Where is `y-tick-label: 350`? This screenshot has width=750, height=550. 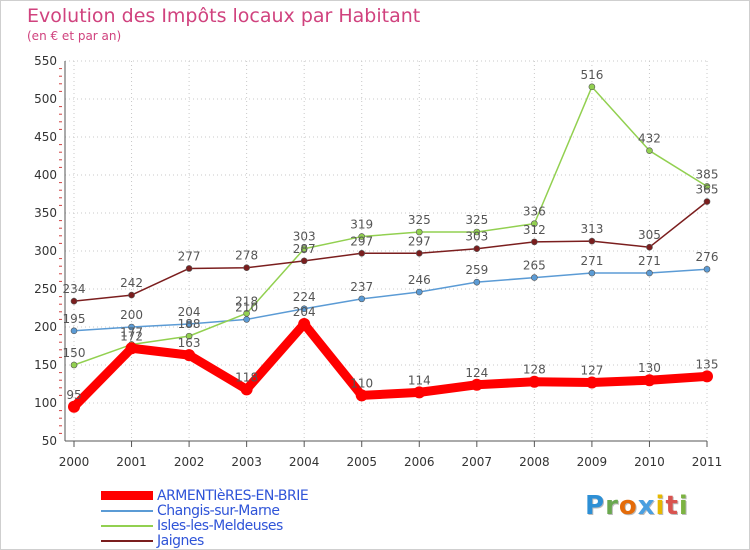
y-tick-label: 350 is located at coordinates (45, 213).